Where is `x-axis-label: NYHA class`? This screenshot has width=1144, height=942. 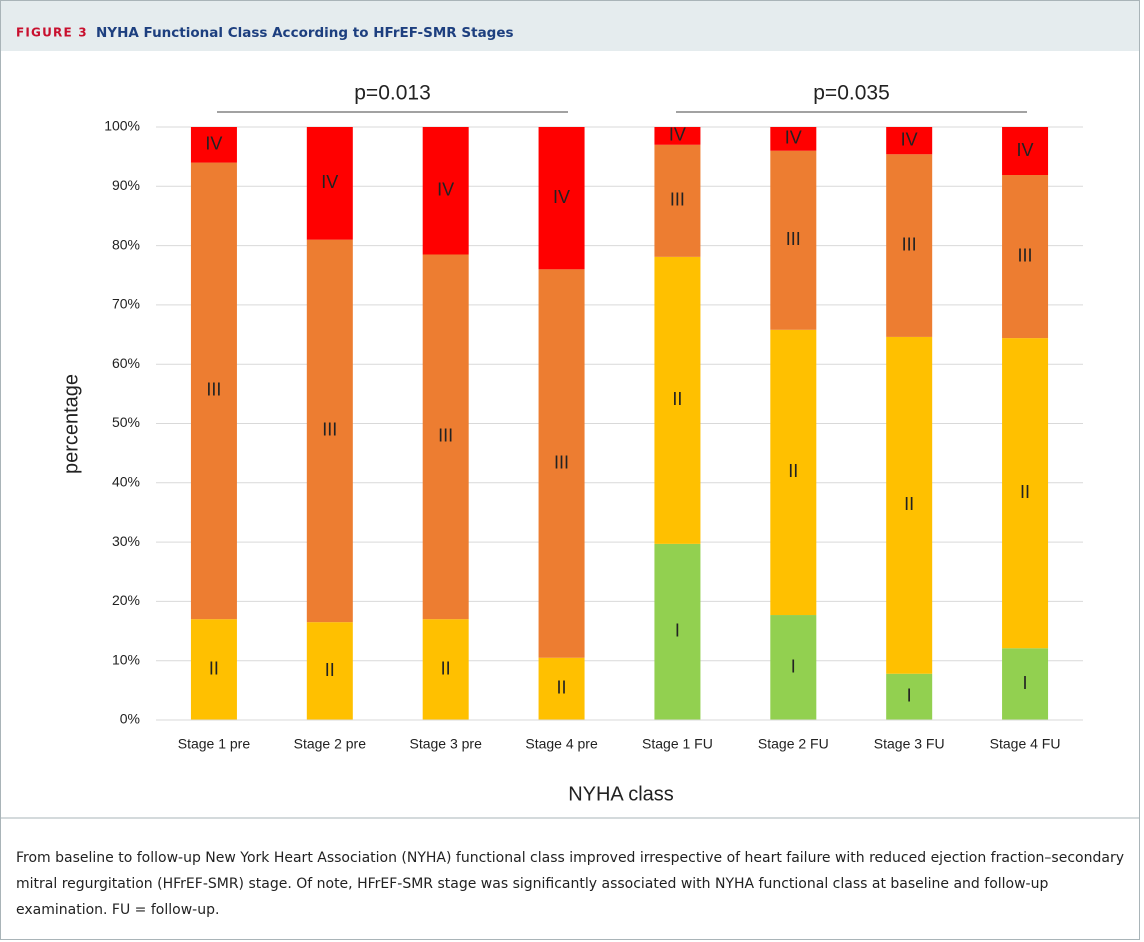
x-axis-label: NYHA class is located at coordinates (621, 794).